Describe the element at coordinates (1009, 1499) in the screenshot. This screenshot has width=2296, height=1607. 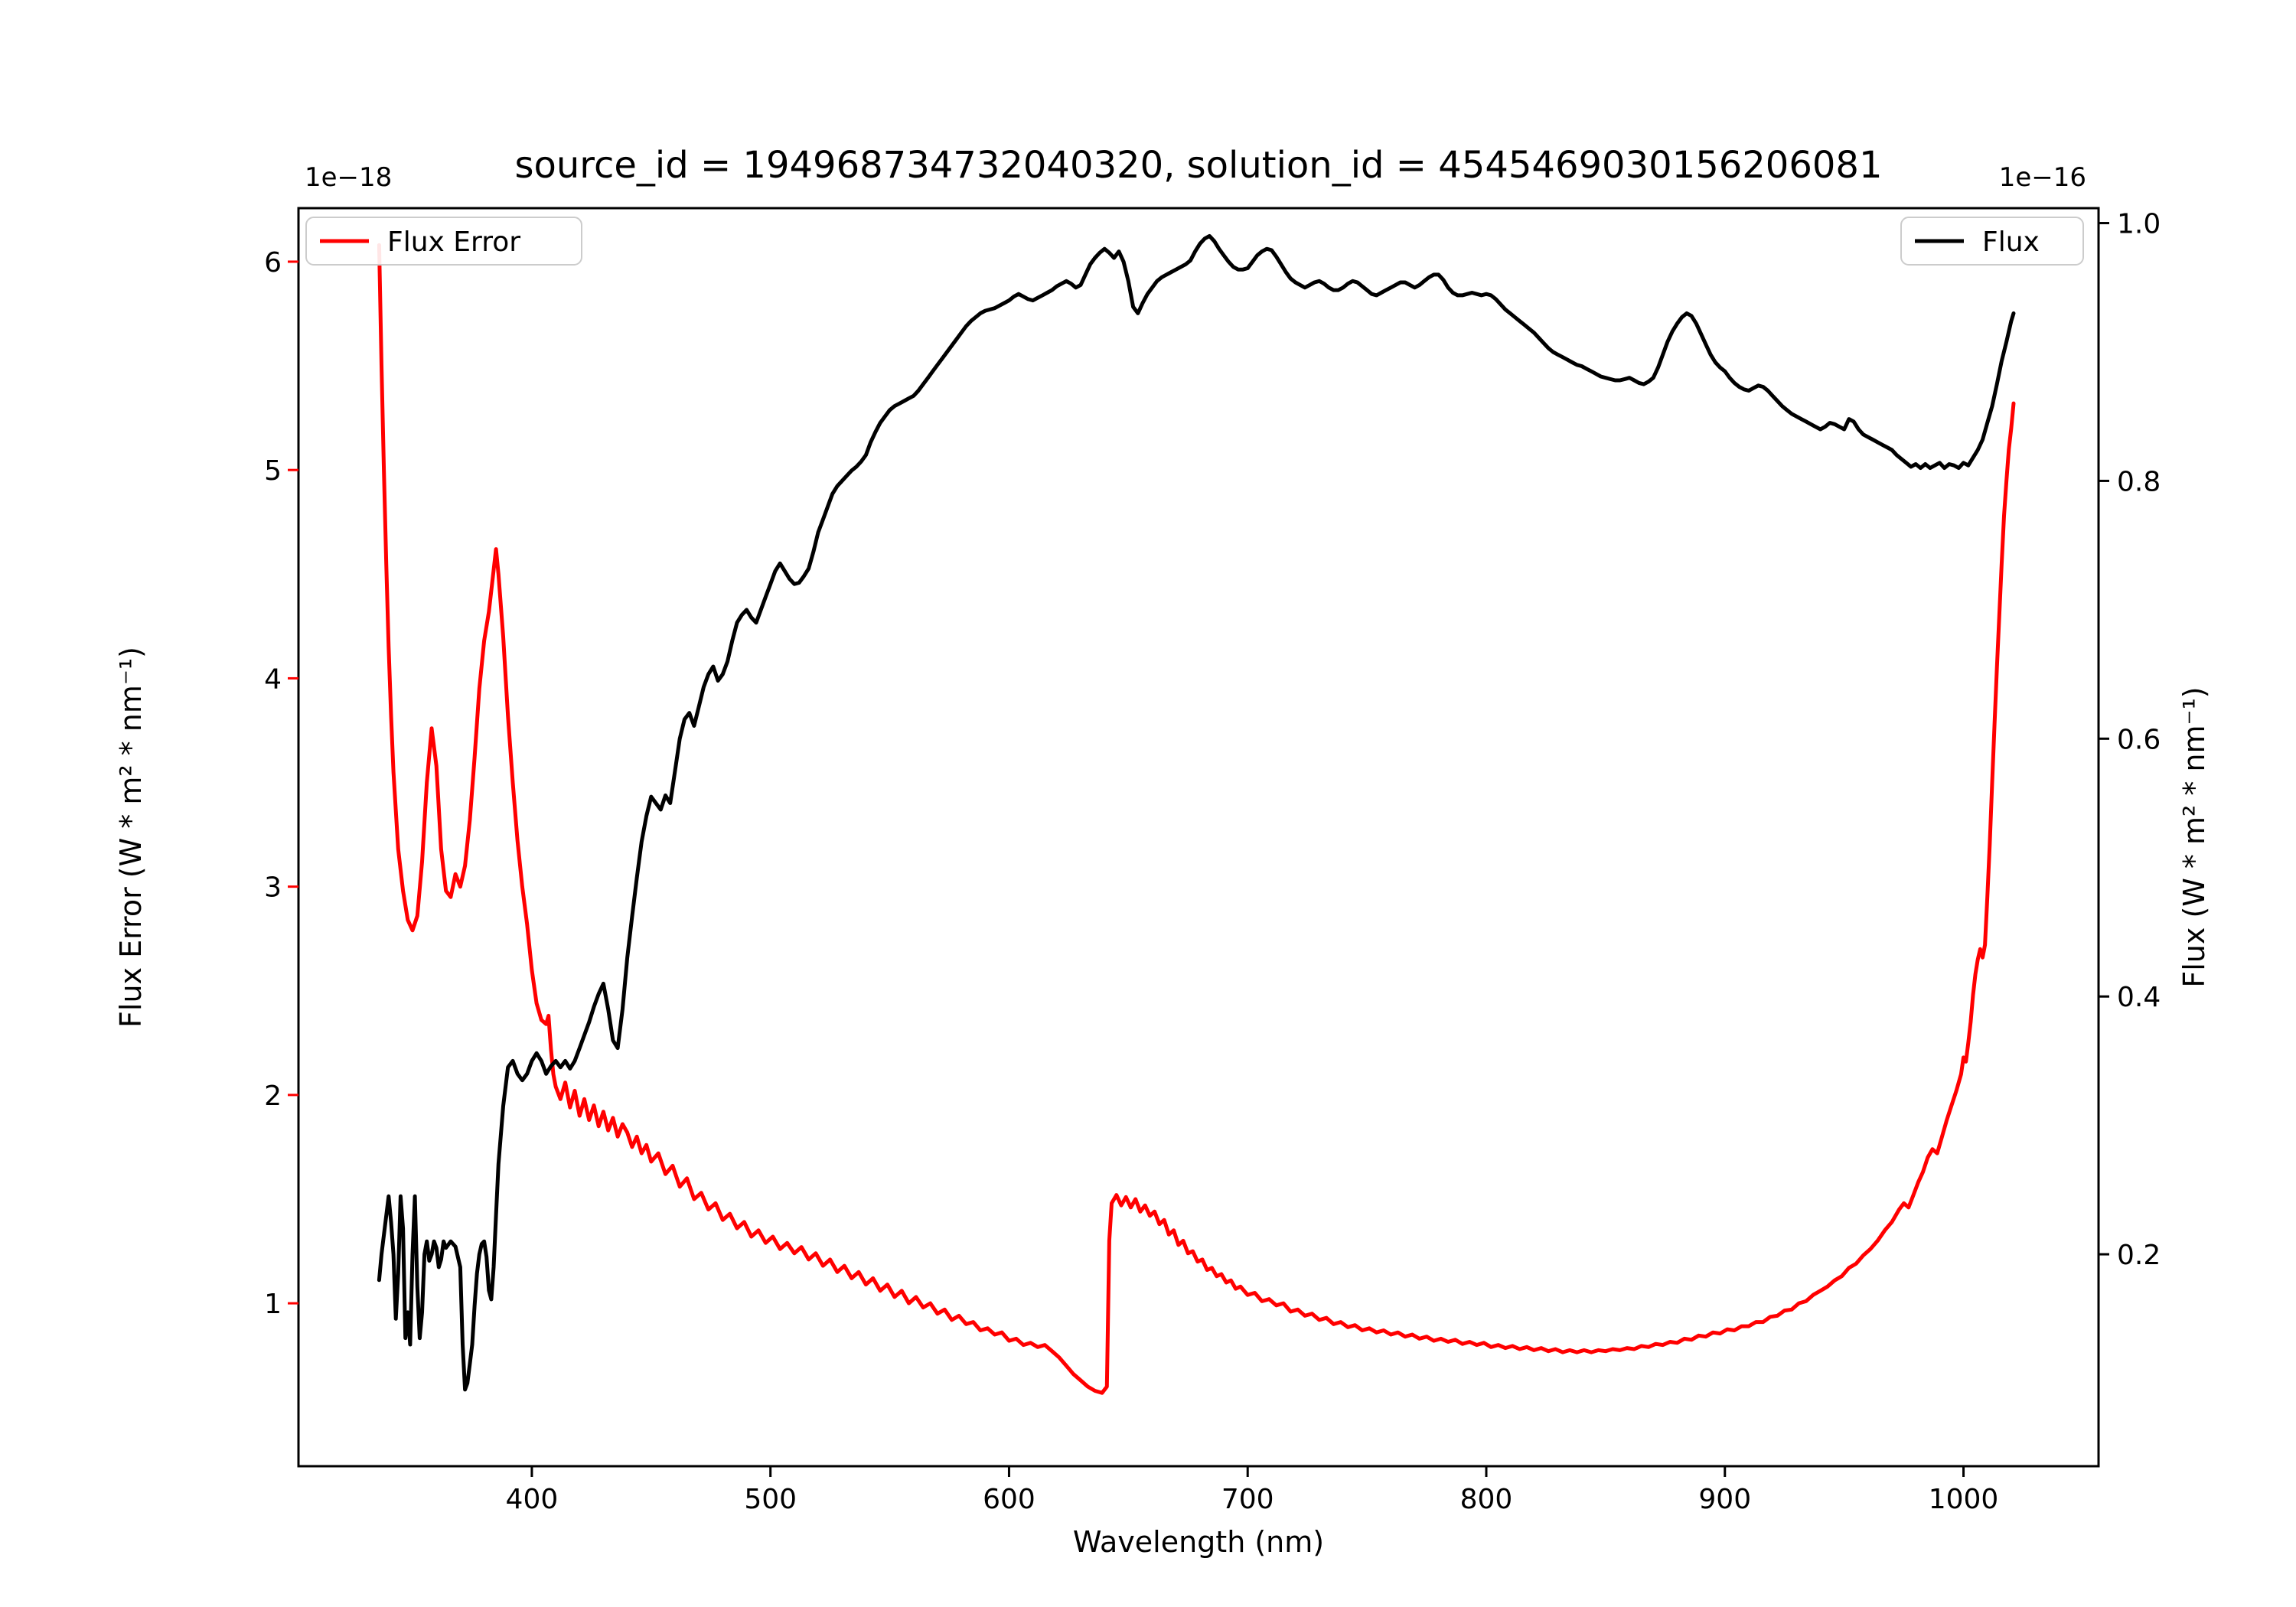
I see `x-tick-label: 600` at that location.